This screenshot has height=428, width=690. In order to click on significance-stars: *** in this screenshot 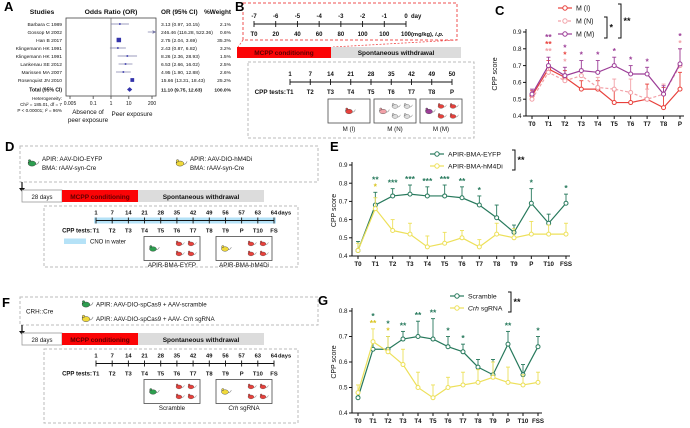, I will do `click(445, 179)`.